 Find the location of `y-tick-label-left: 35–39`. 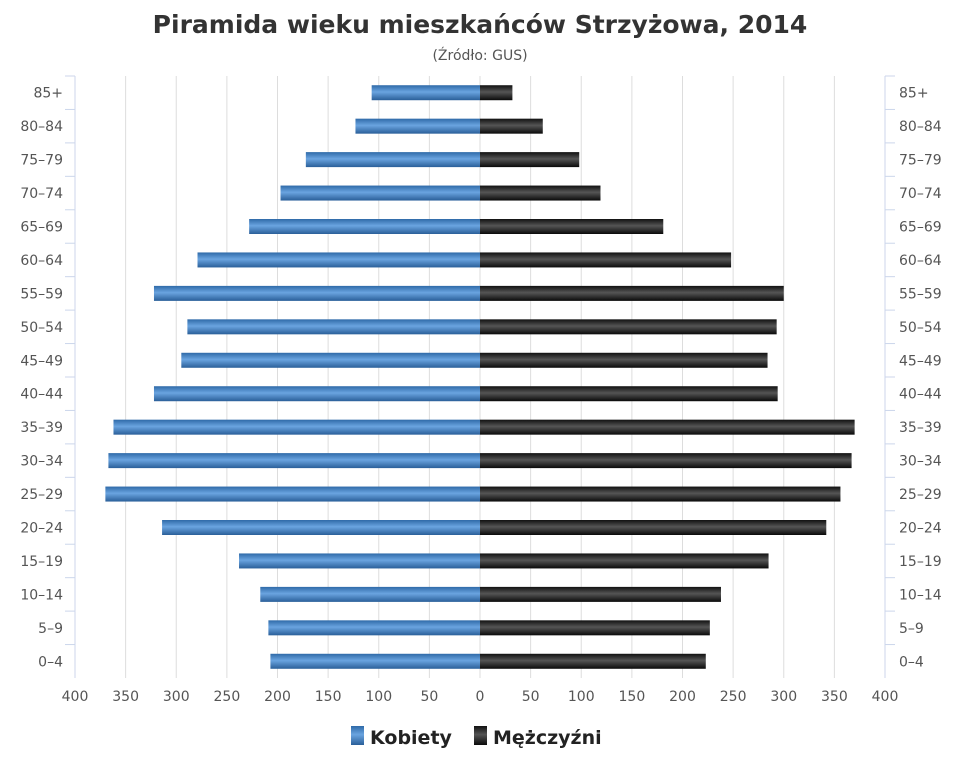

y-tick-label-left: 35–39 is located at coordinates (41, 428).